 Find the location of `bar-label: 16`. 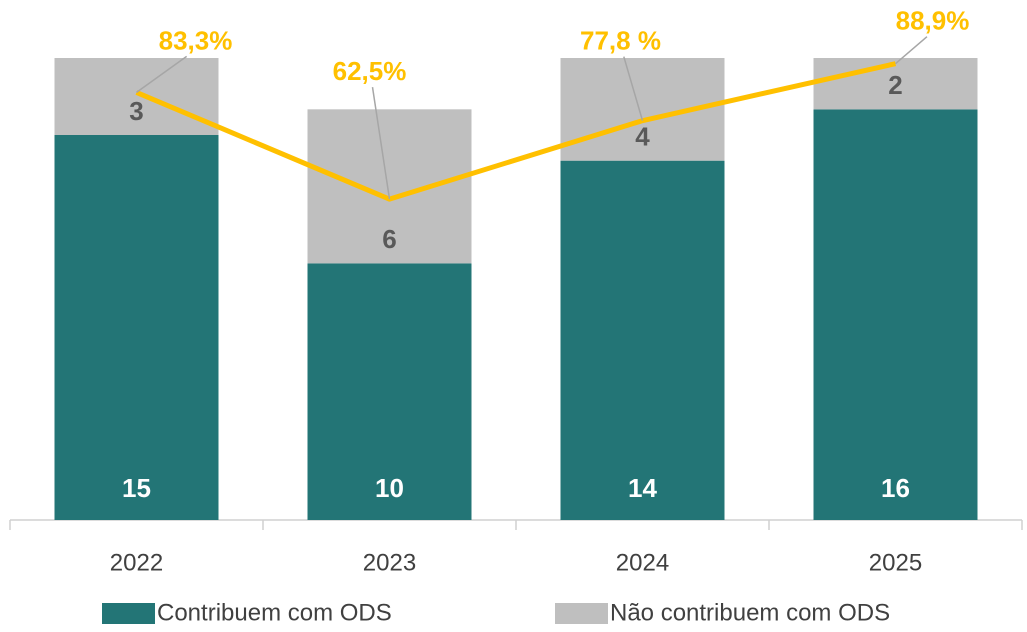

bar-label: 16 is located at coordinates (895, 488).